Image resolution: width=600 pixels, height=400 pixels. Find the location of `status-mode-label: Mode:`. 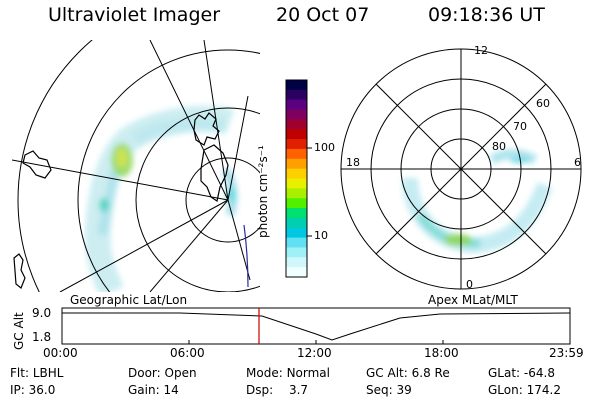

status-mode-label: Mode: is located at coordinates (264, 373).